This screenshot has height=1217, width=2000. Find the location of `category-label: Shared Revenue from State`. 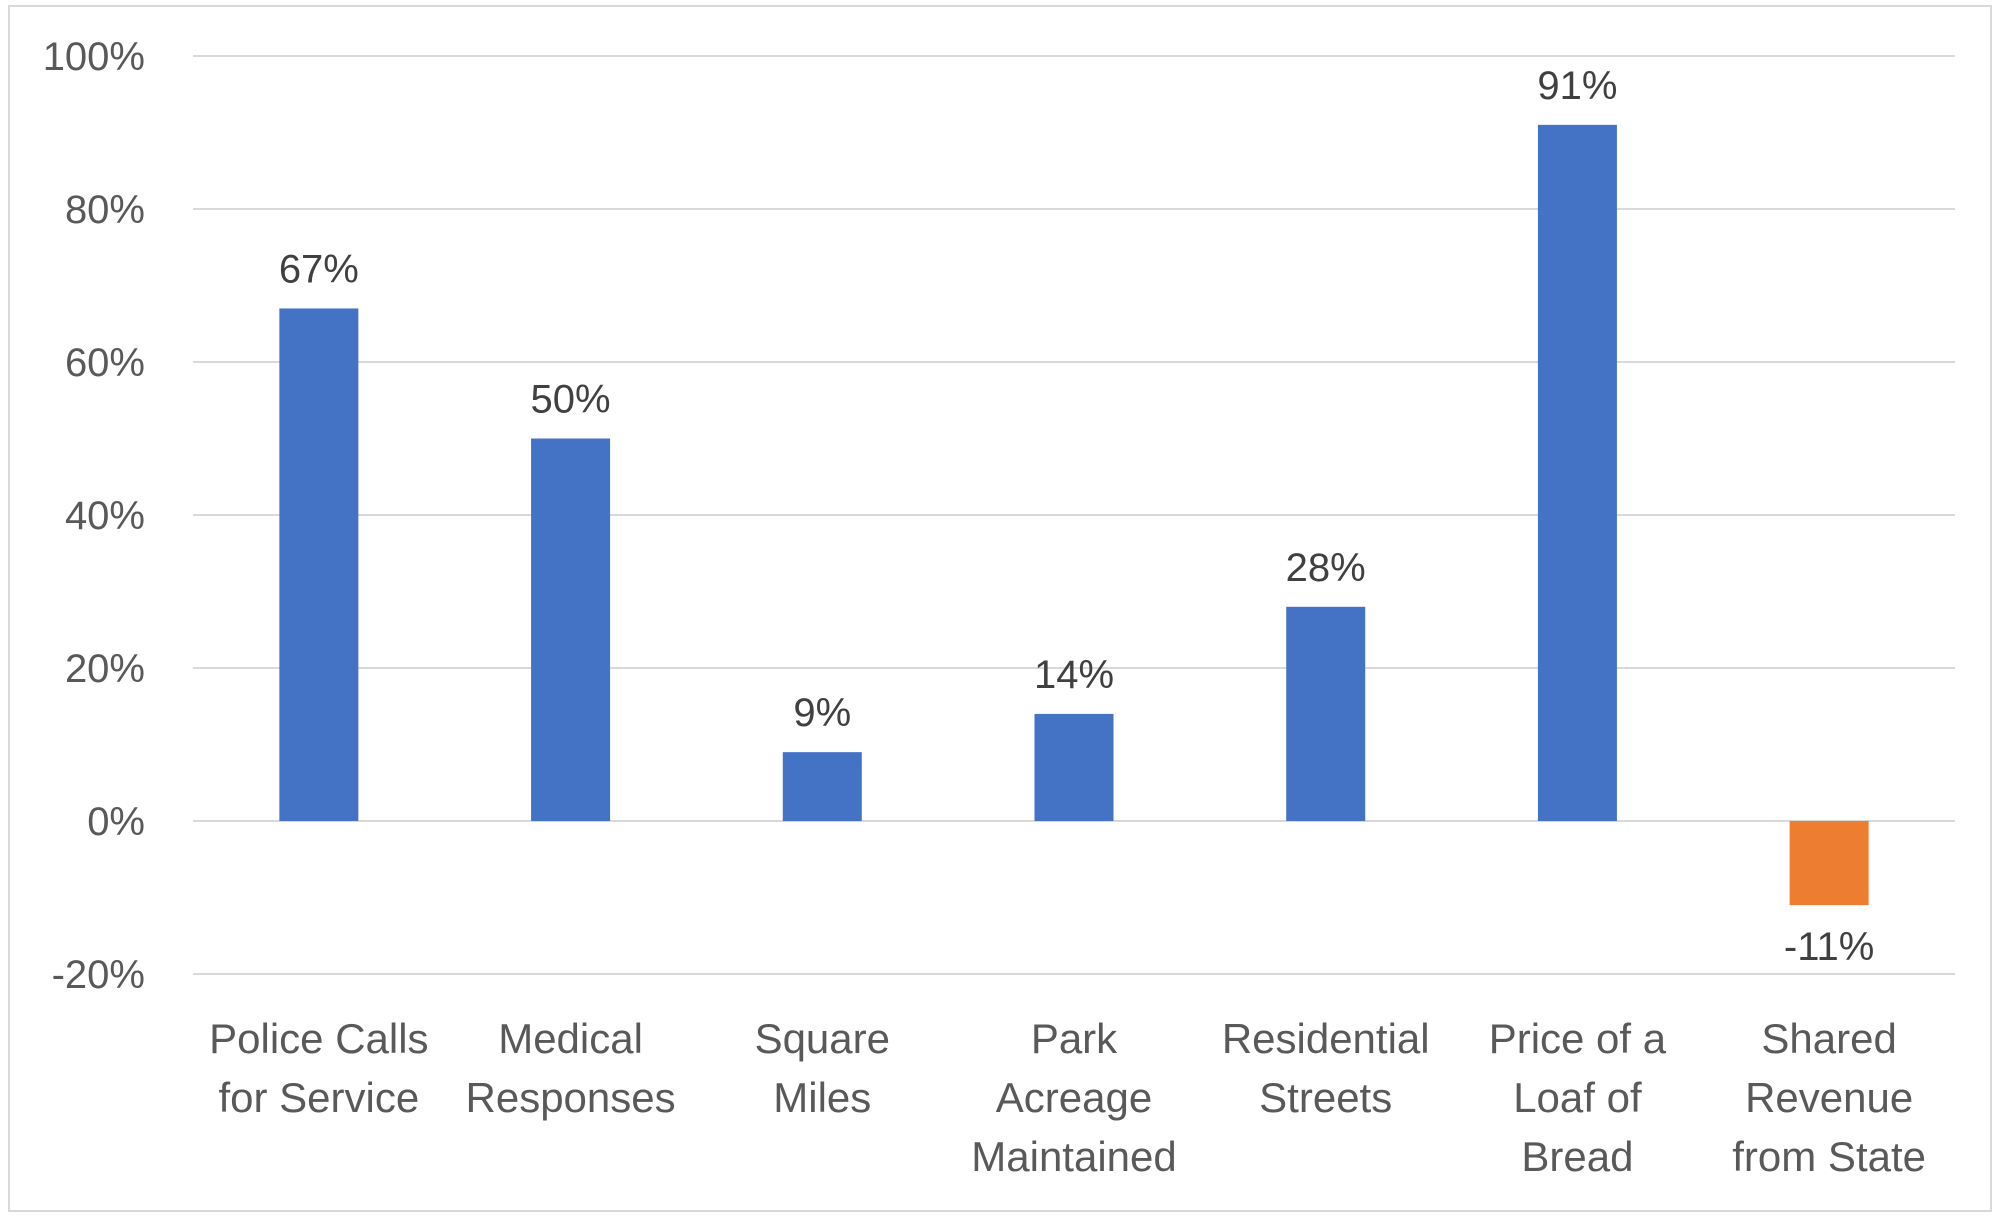

category-label: Shared Revenue from State is located at coordinates (1829, 1097).